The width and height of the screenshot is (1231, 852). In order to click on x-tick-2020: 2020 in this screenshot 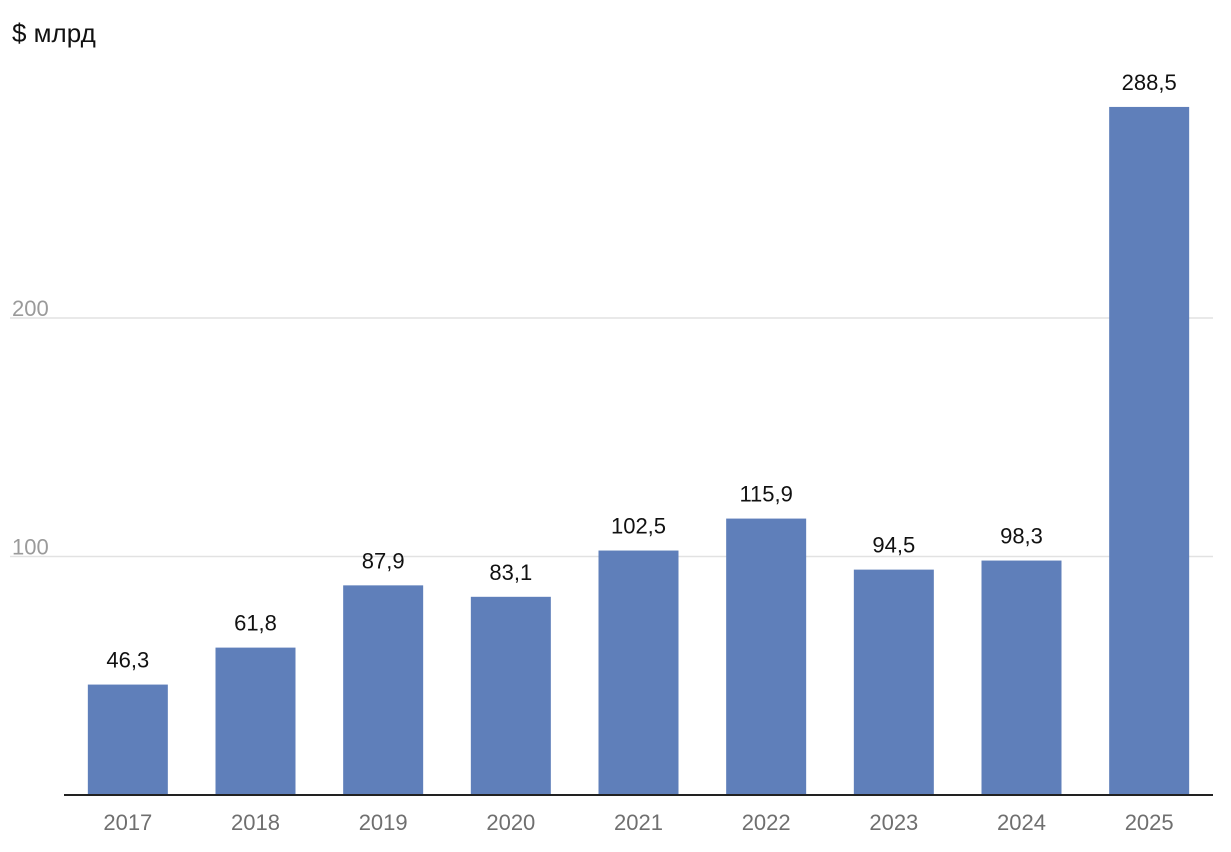, I will do `click(510, 822)`.